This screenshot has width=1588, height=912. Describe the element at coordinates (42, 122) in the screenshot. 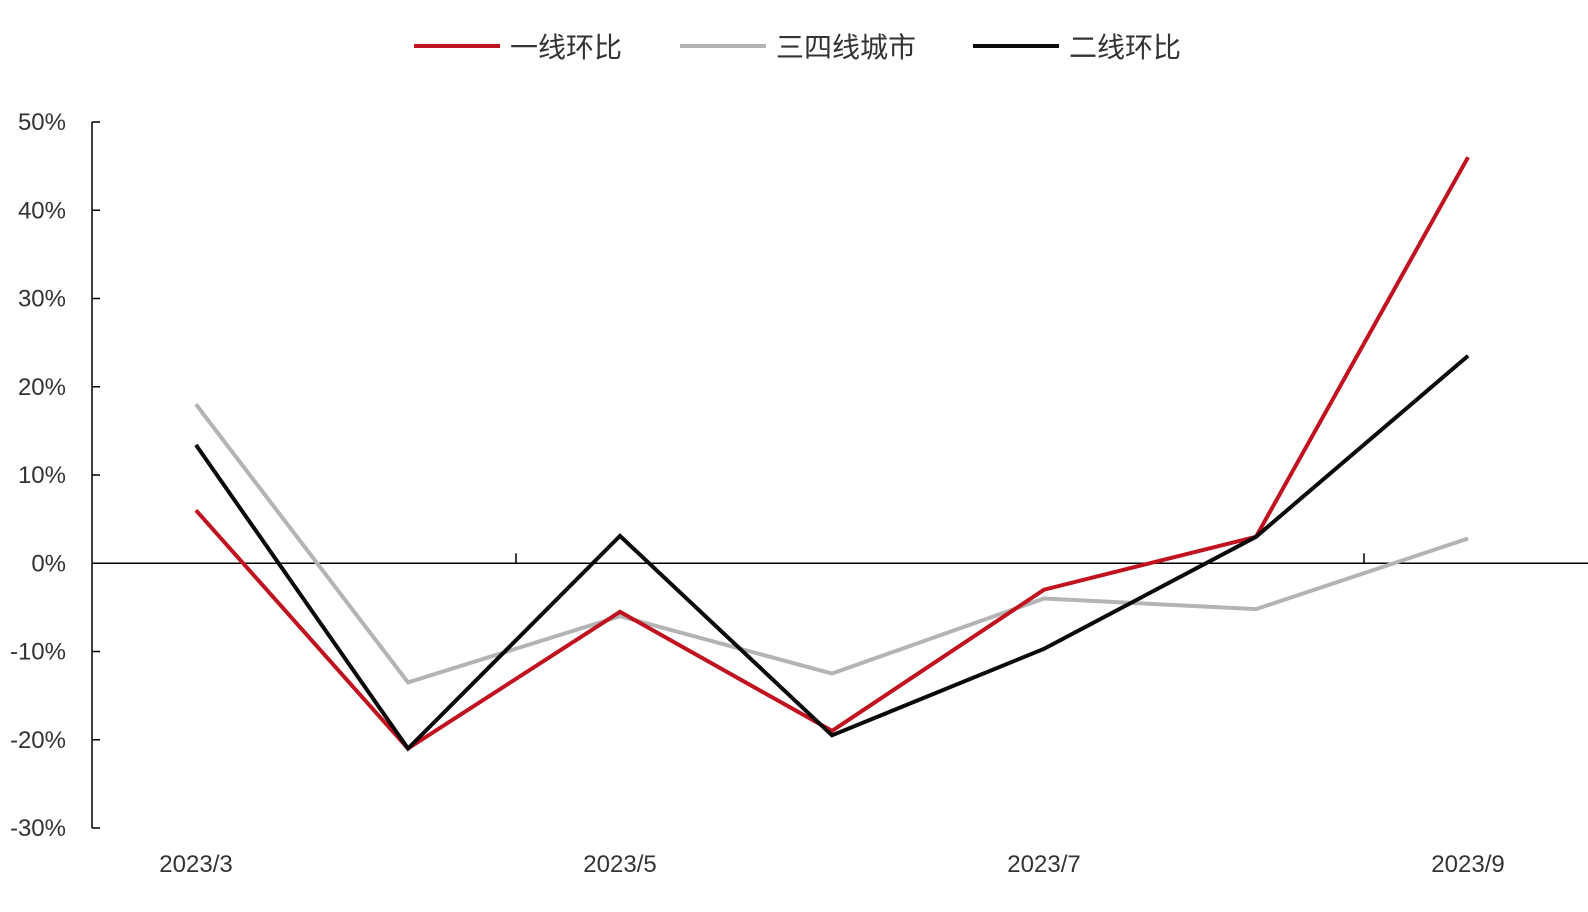

I see `y-tick-label: 50%` at that location.